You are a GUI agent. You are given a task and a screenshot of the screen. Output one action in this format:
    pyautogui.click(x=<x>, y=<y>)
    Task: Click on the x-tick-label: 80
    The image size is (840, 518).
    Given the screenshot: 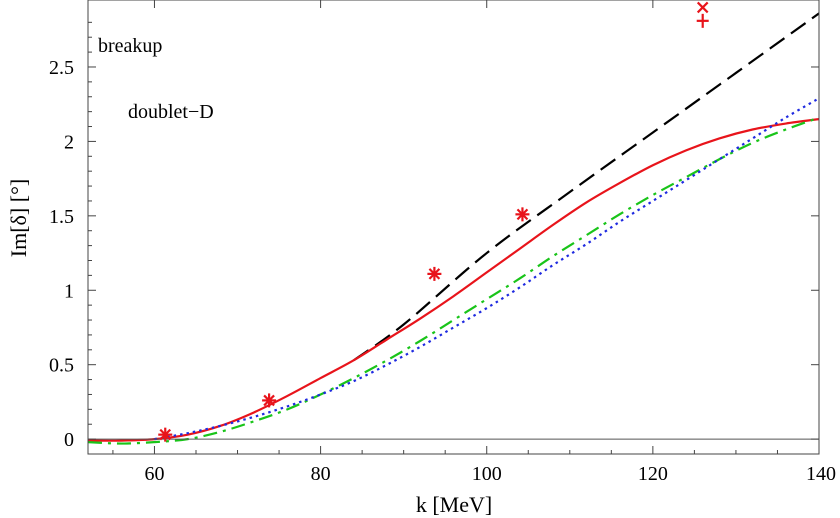 What is the action you would take?
    pyautogui.click(x=321, y=474)
    